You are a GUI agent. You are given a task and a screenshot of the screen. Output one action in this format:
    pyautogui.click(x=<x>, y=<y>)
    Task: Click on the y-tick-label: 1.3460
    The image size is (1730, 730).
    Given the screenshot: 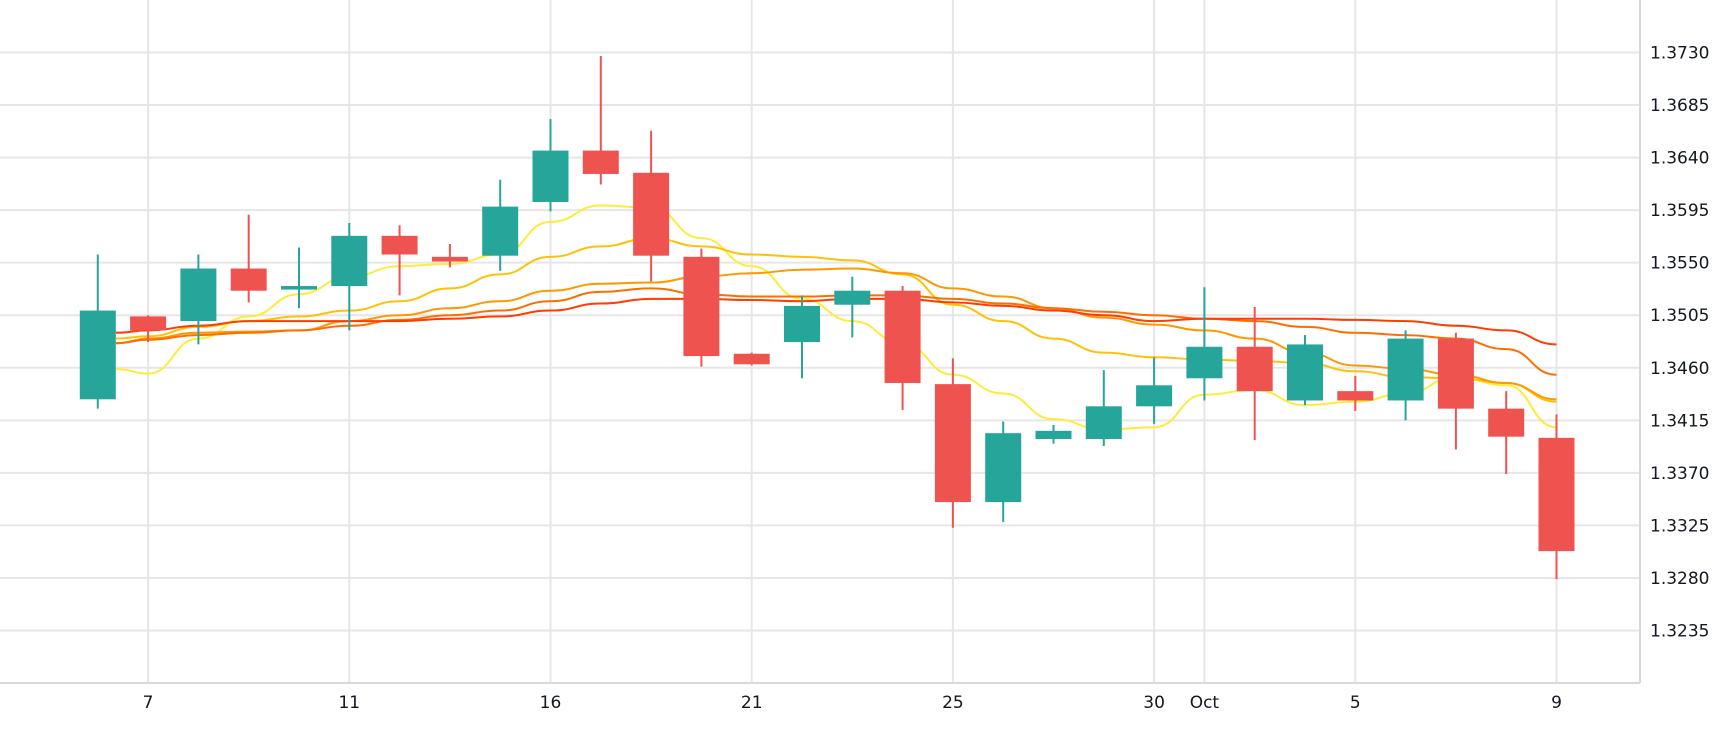 What is the action you would take?
    pyautogui.click(x=1679, y=369)
    